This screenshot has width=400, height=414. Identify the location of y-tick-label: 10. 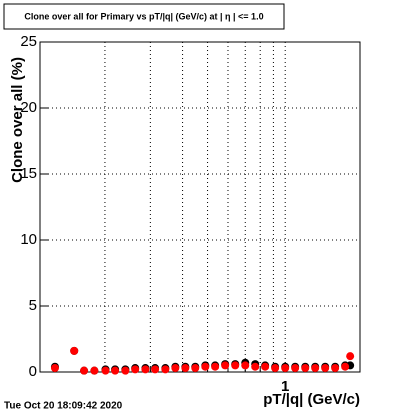
(28, 239).